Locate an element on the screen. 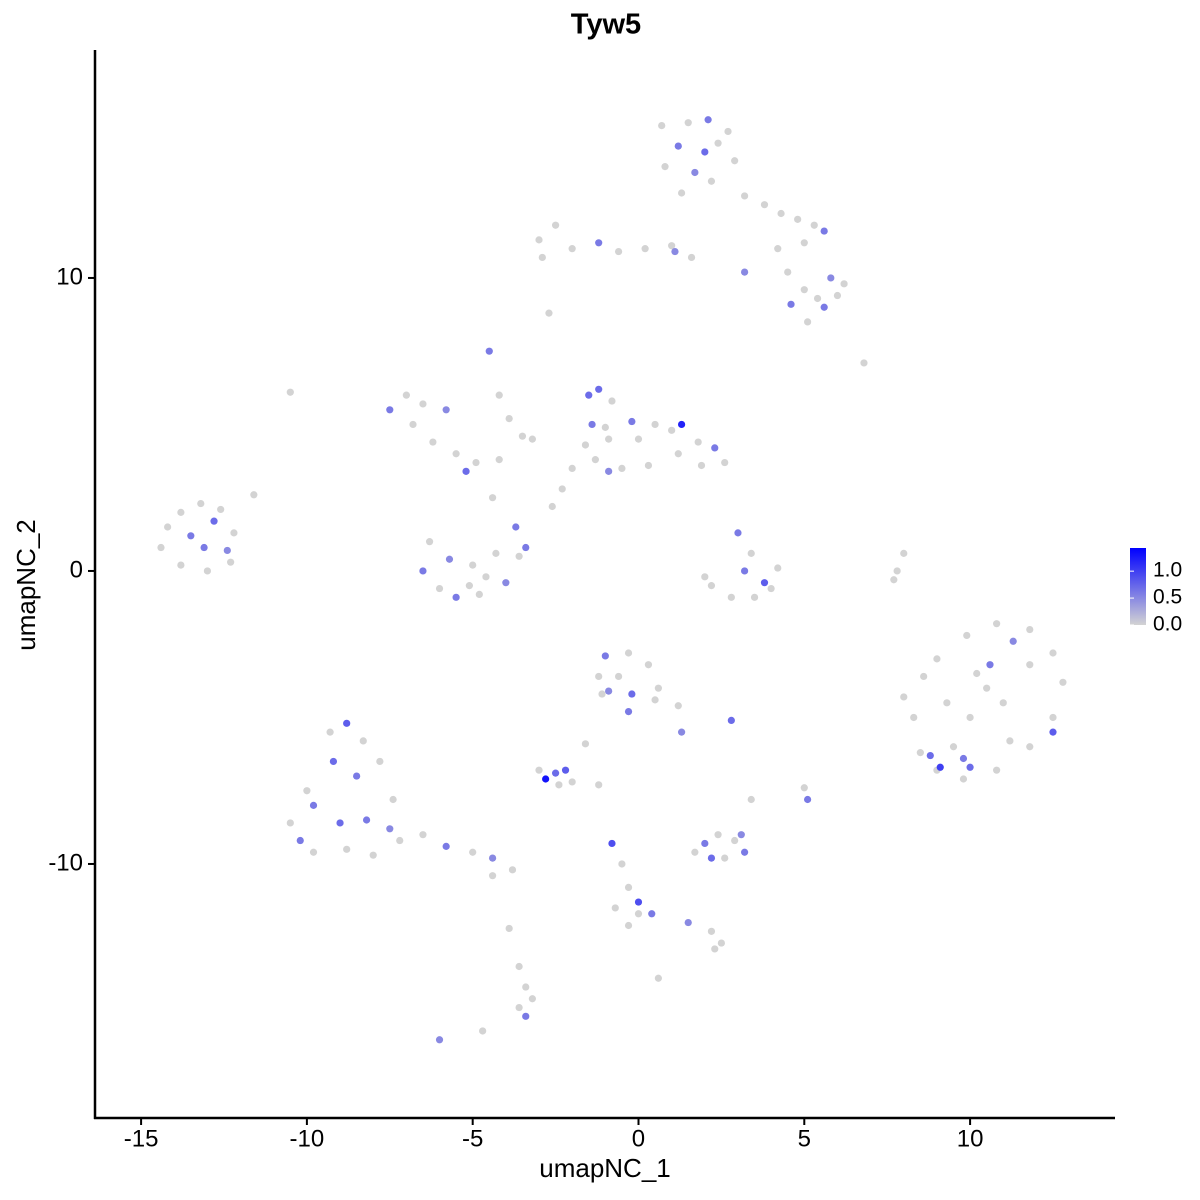  y-axis-label: umapNC_2 is located at coordinates (26, 585).